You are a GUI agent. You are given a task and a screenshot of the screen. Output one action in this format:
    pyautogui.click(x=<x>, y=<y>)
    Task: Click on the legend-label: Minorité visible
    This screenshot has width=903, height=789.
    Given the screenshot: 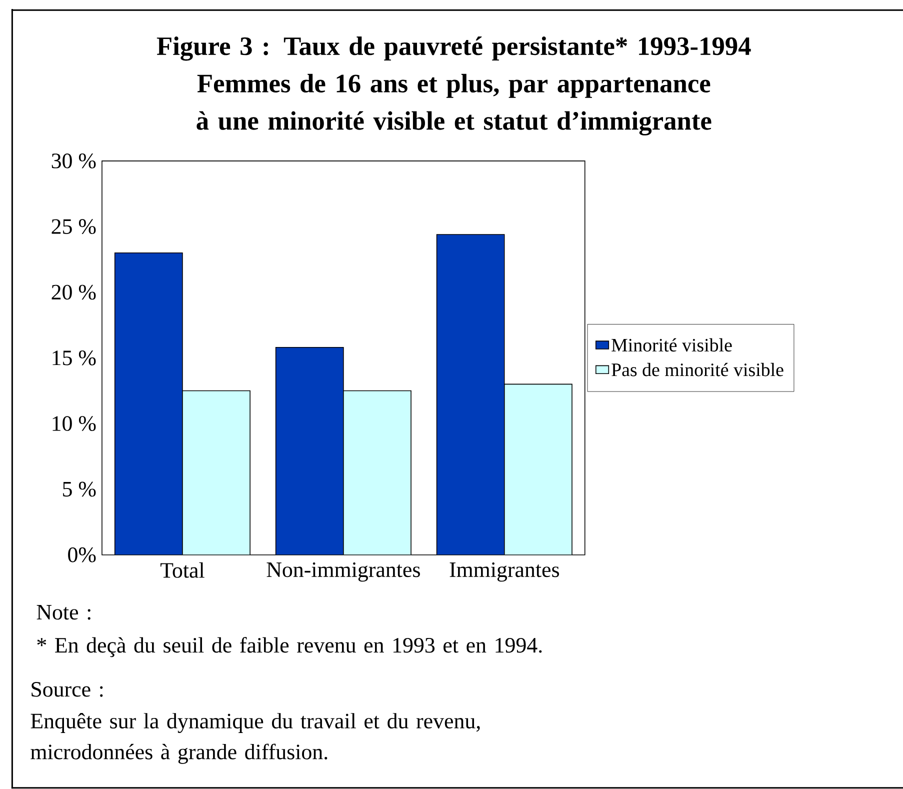 What is the action you would take?
    pyautogui.click(x=672, y=345)
    